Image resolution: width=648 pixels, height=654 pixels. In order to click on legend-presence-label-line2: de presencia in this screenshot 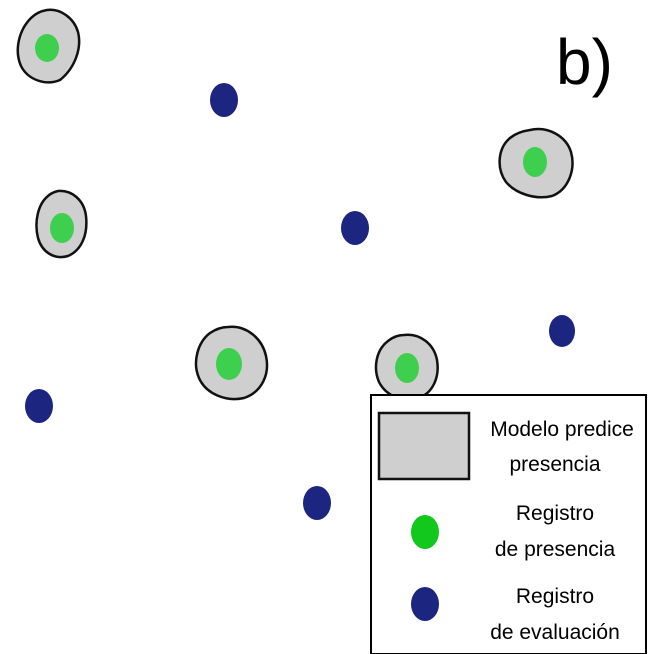, I will do `click(555, 549)`.